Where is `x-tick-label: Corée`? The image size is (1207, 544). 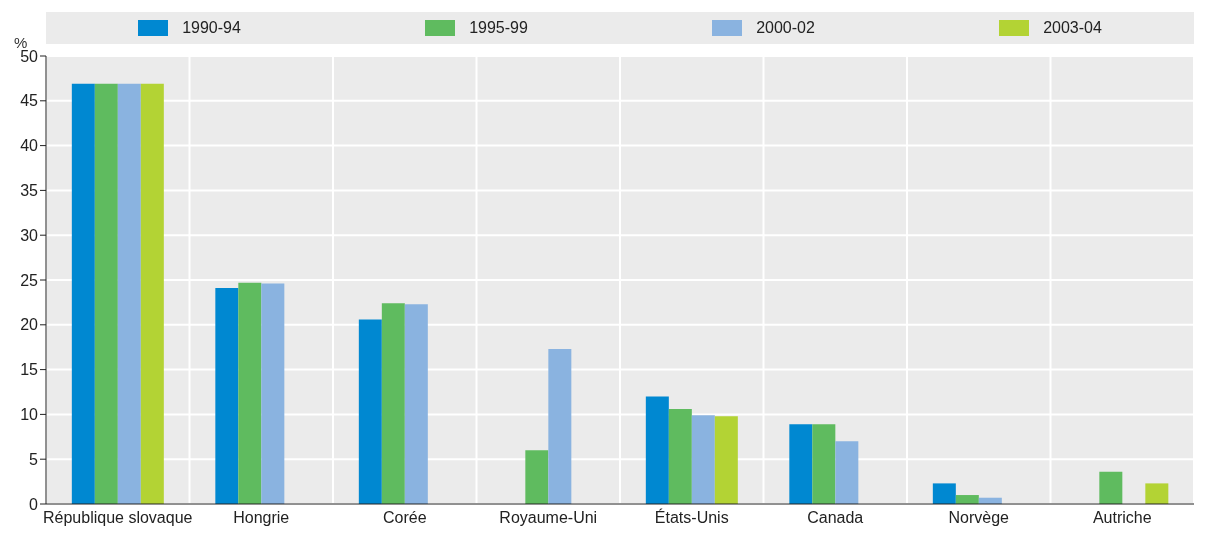 x-tick-label: Corée is located at coordinates (404, 518).